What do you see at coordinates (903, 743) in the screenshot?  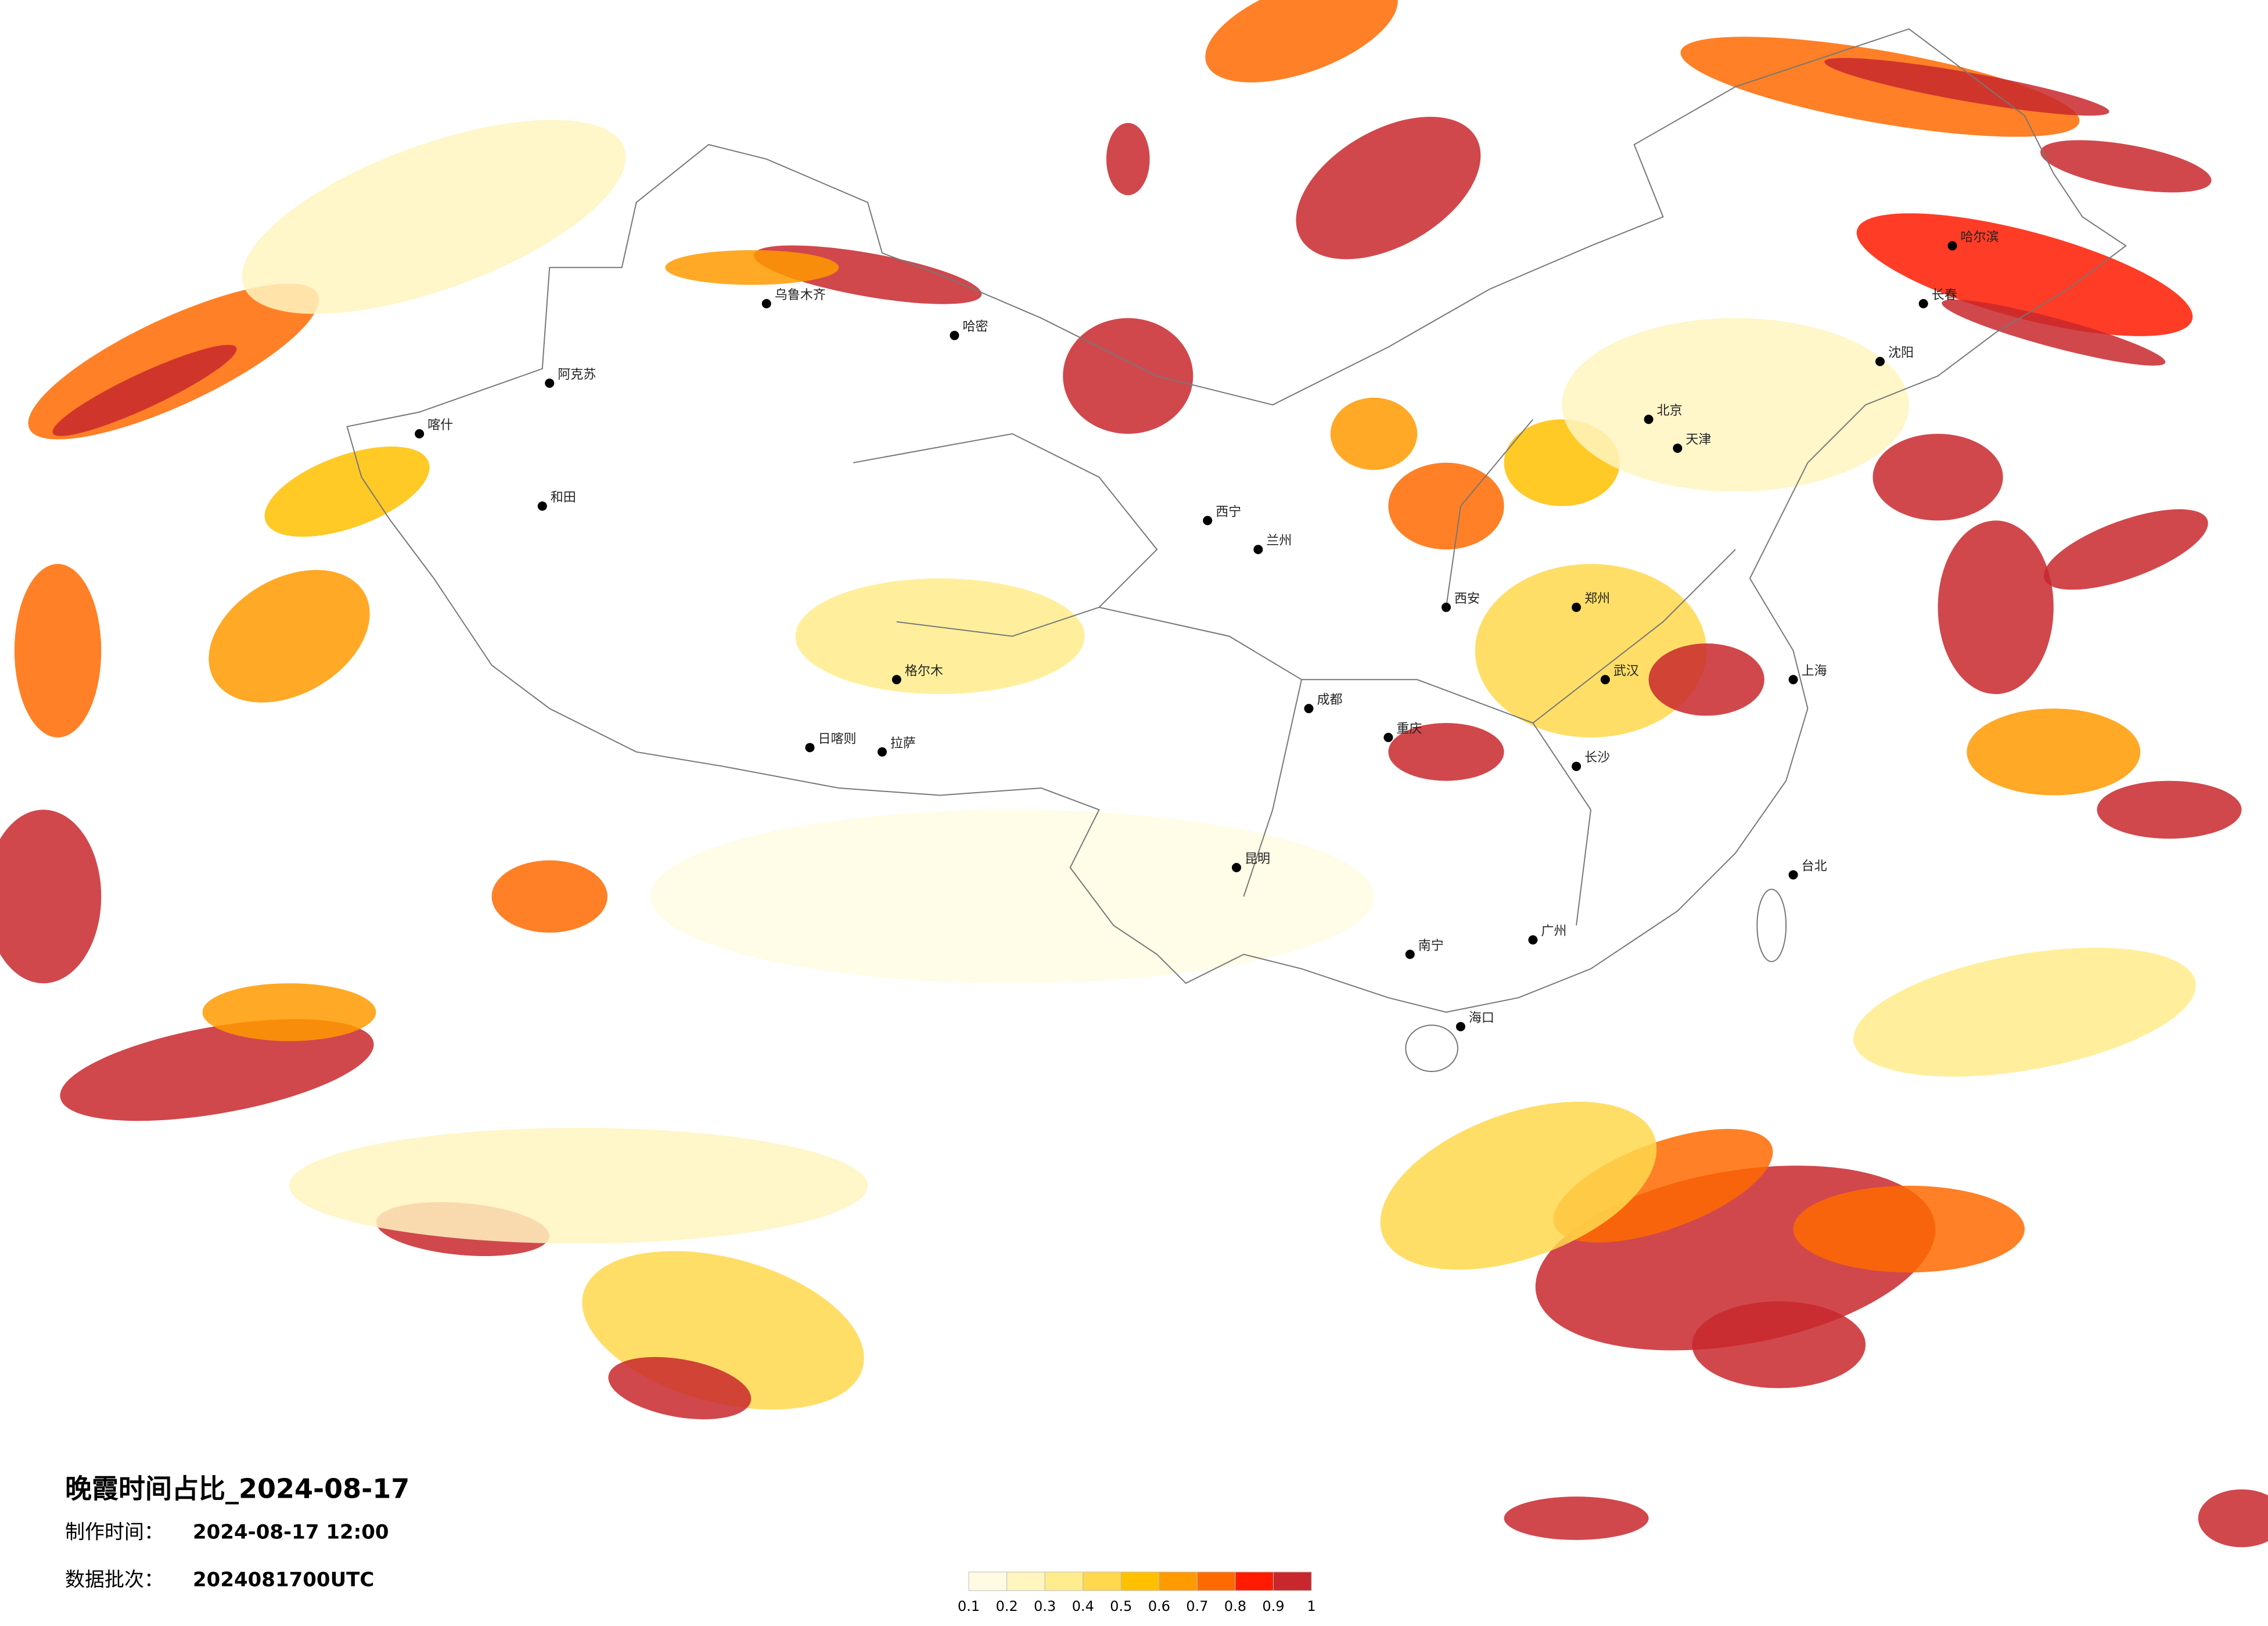 I see `city-label: 拉萨` at bounding box center [903, 743].